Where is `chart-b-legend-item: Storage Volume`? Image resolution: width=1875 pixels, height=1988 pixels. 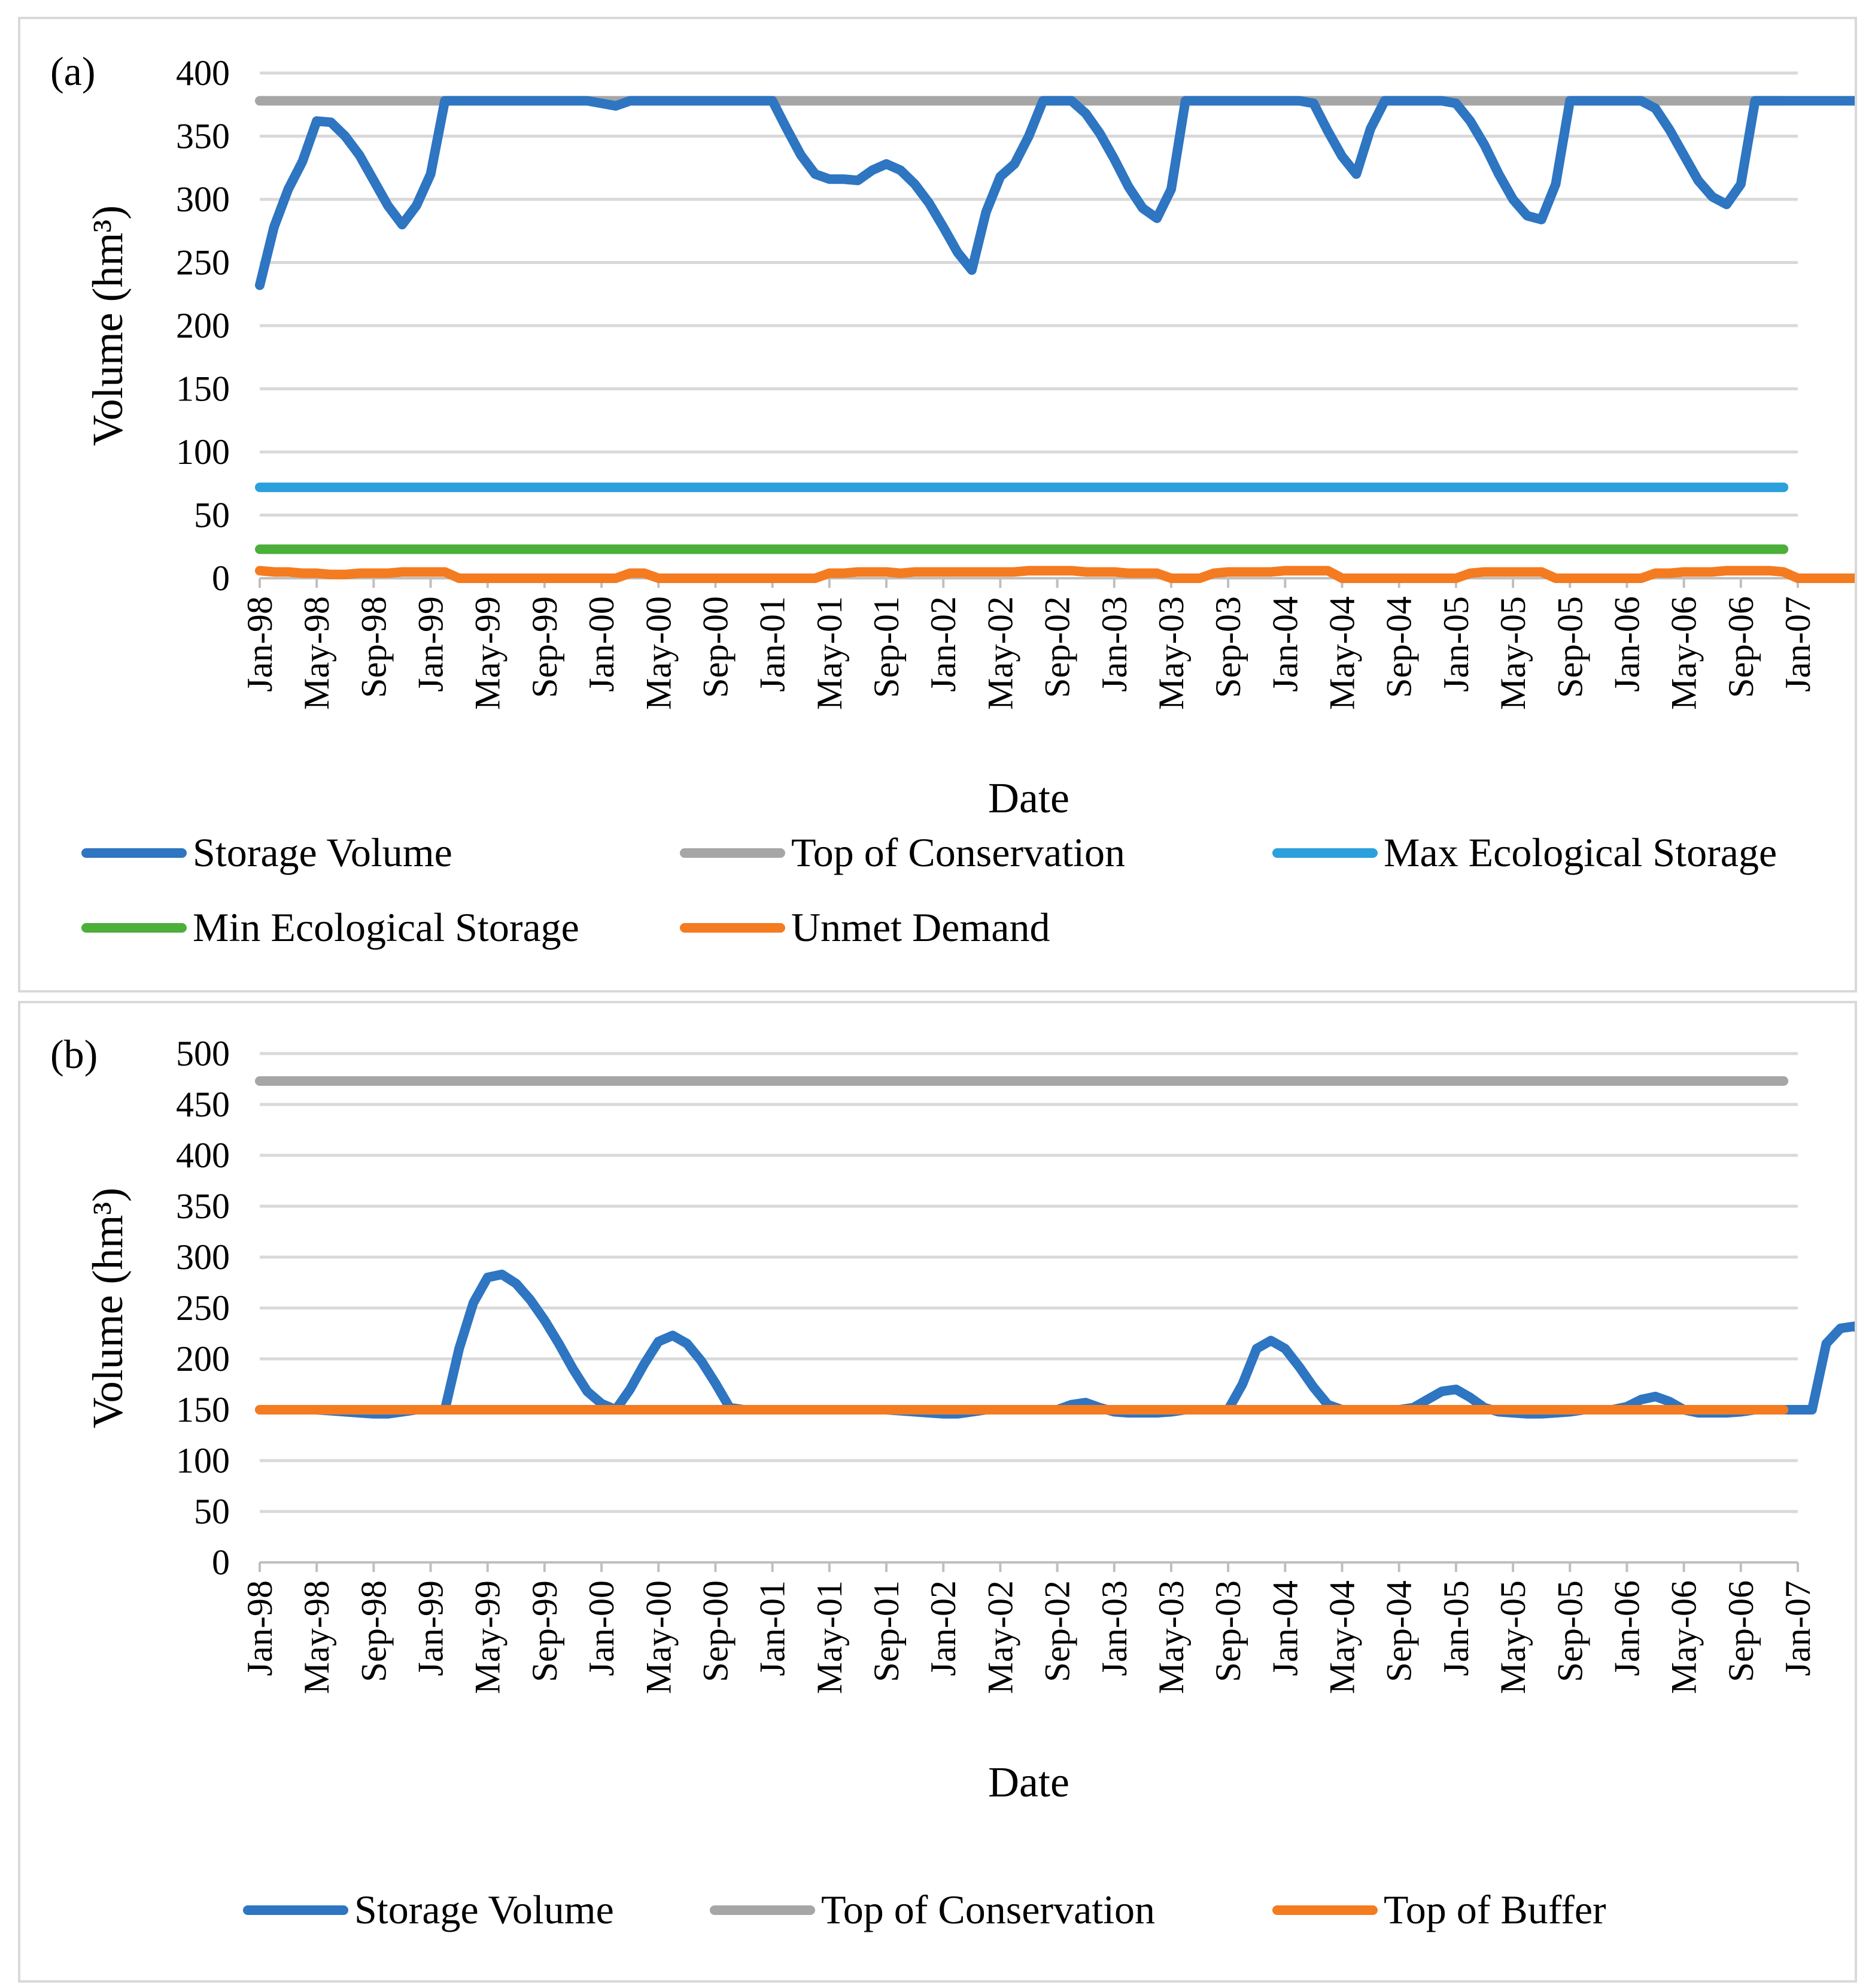
chart-b-legend-item: Storage Volume is located at coordinates (428, 1909).